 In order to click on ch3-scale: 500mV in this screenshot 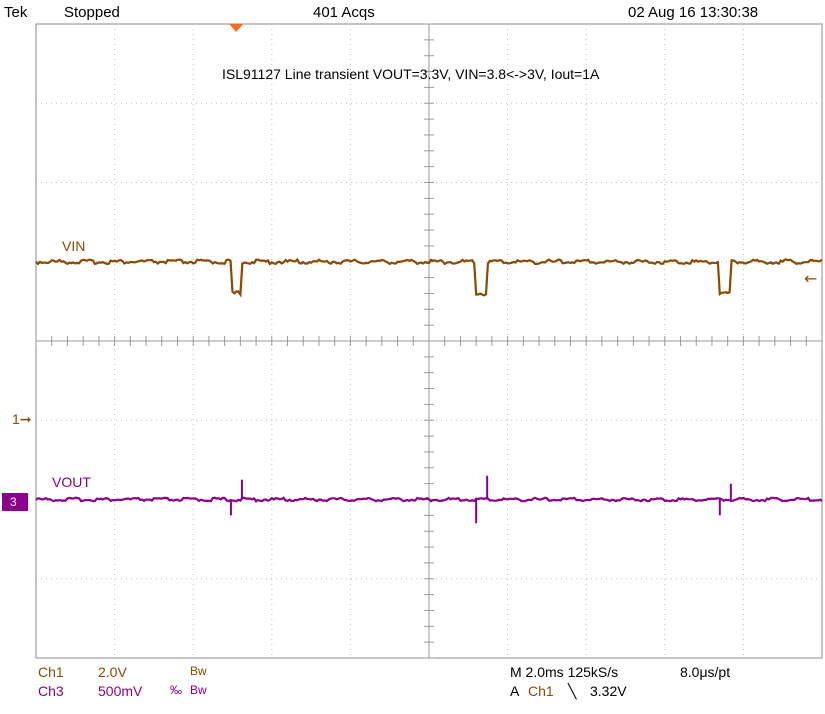, I will do `click(120, 691)`.